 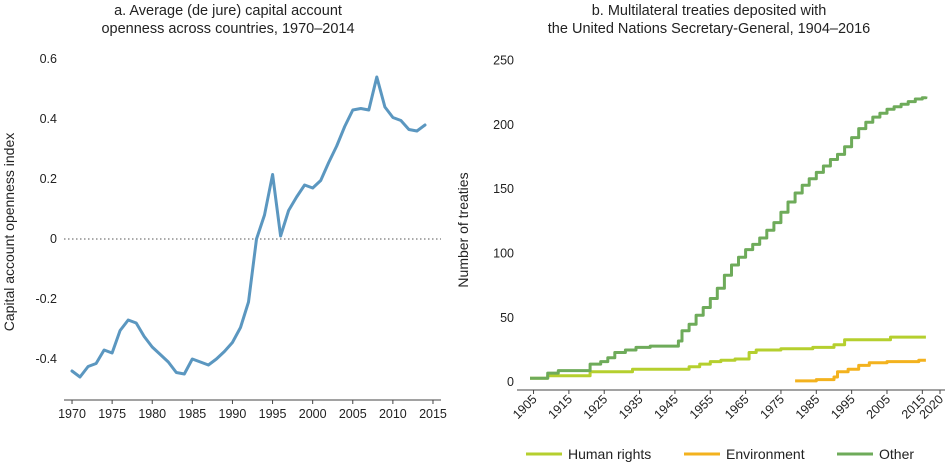 I want to click on chart-a-title-line-2: openness across countries, 1970–2014, so click(x=227, y=29).